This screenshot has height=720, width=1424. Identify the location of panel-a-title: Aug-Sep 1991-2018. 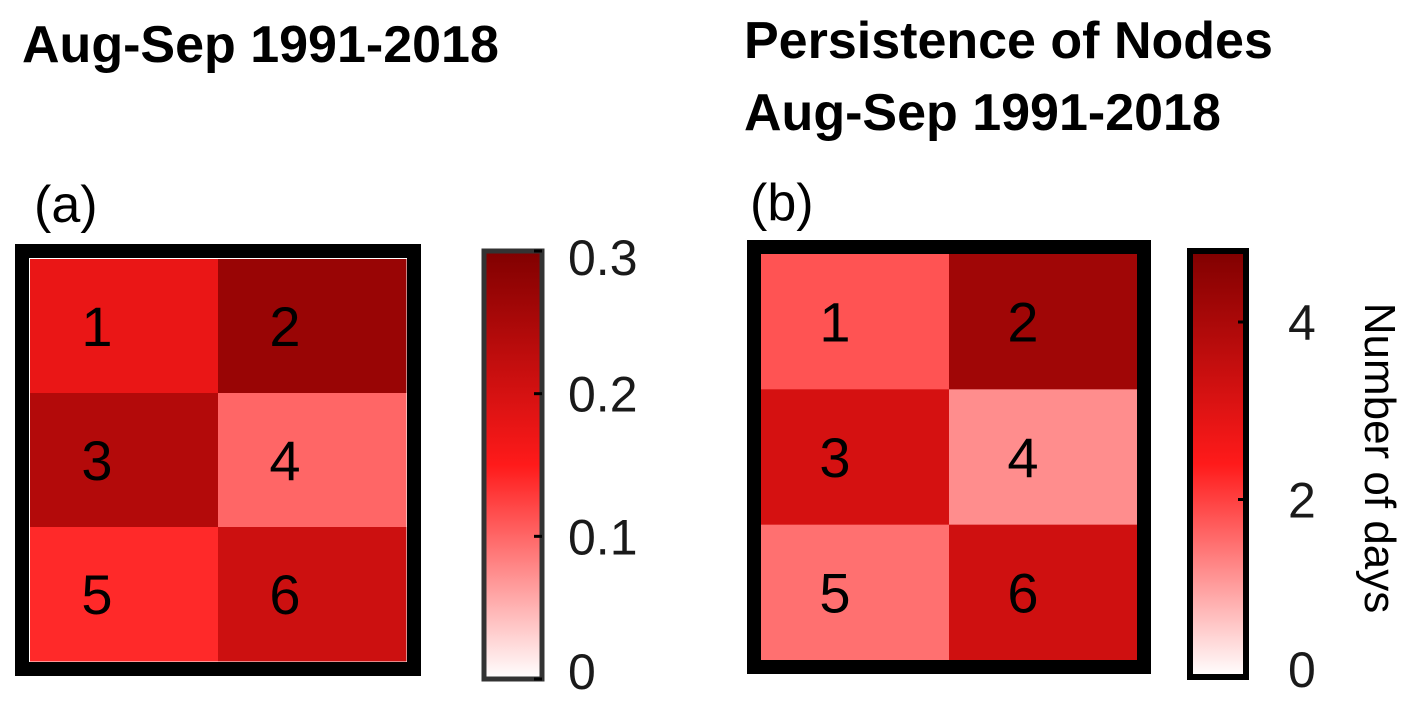
(260, 45).